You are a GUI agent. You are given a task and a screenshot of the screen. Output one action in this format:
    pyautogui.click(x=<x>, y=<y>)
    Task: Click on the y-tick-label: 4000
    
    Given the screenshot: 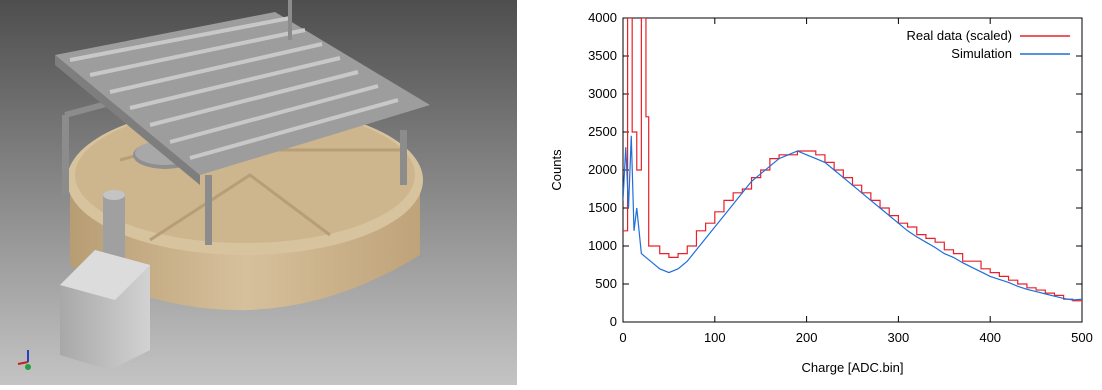 What is the action you would take?
    pyautogui.click(x=602, y=17)
    